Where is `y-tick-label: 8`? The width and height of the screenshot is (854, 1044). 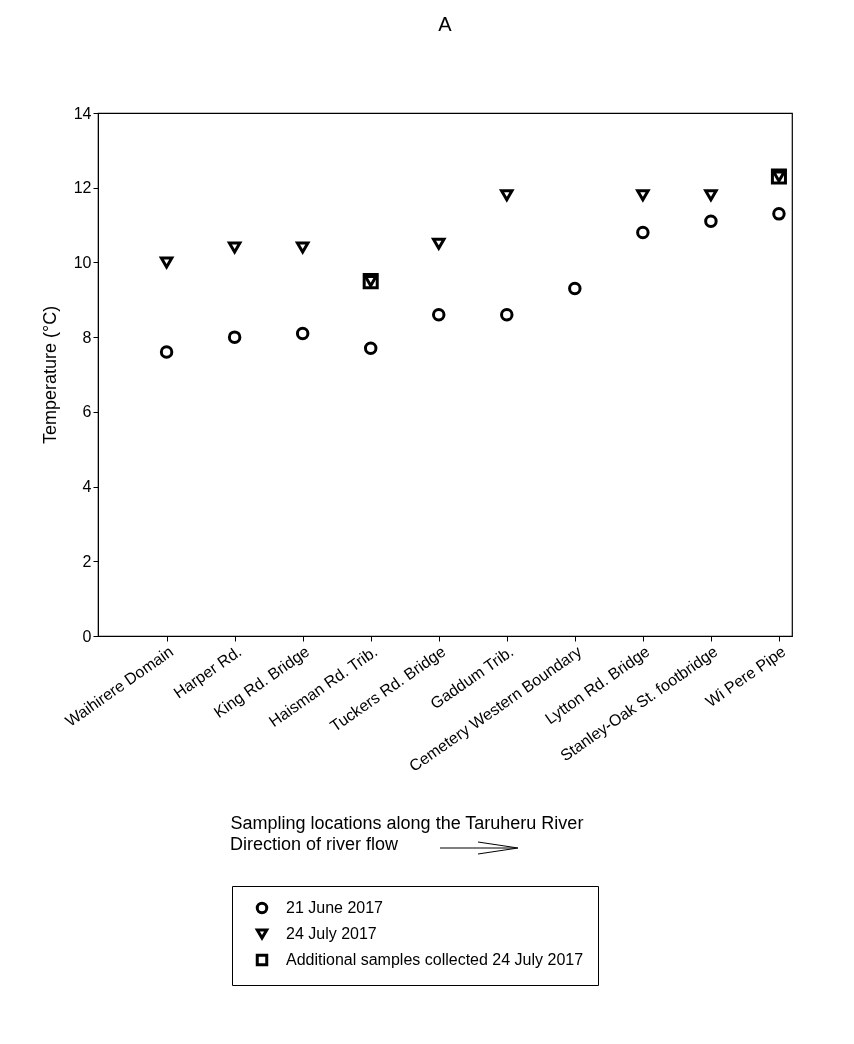 y-tick-label: 8 is located at coordinates (87, 337).